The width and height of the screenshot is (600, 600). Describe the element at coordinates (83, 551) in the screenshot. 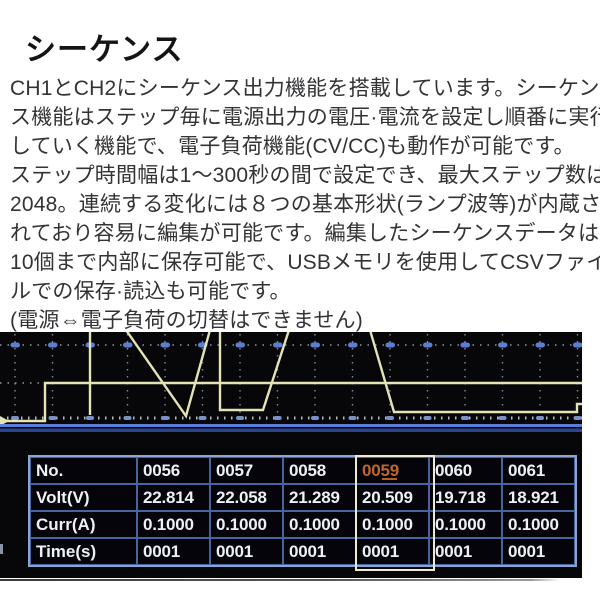

I see `row-label-time: Time(s)` at that location.